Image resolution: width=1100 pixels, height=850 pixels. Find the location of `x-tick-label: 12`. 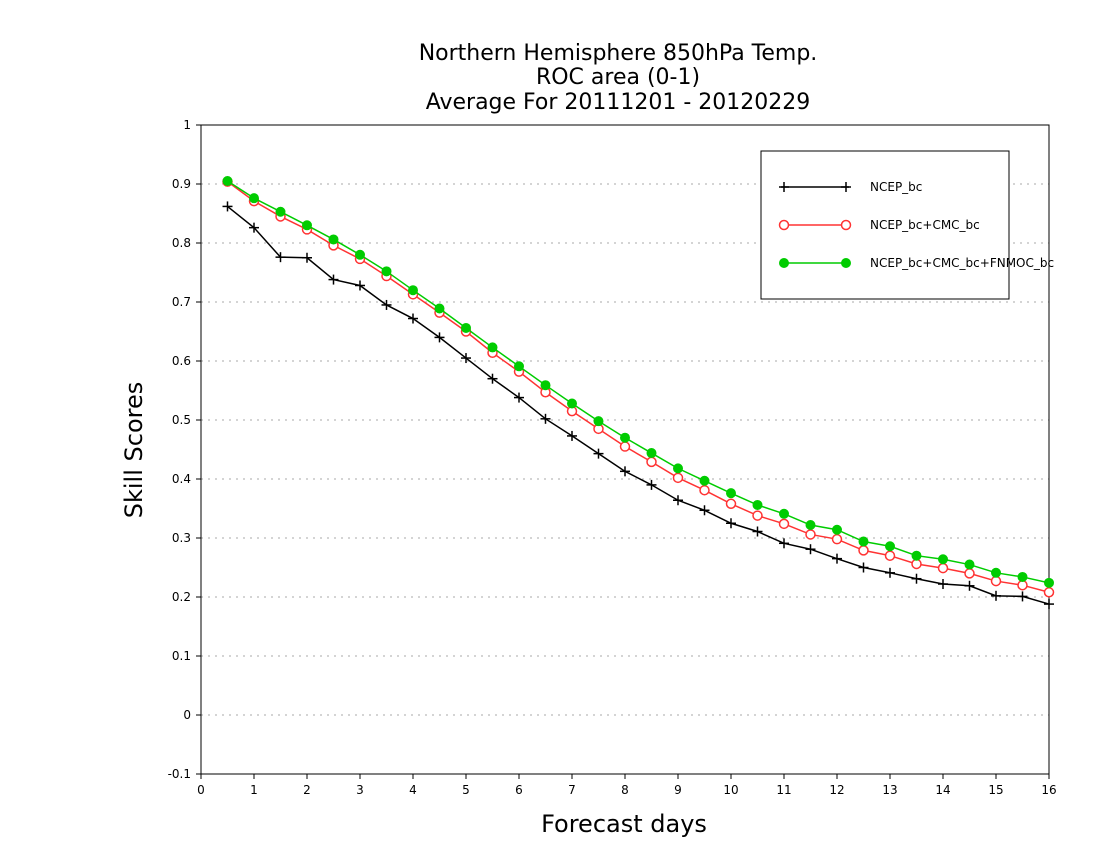

x-tick-label: 12 is located at coordinates (836, 790).